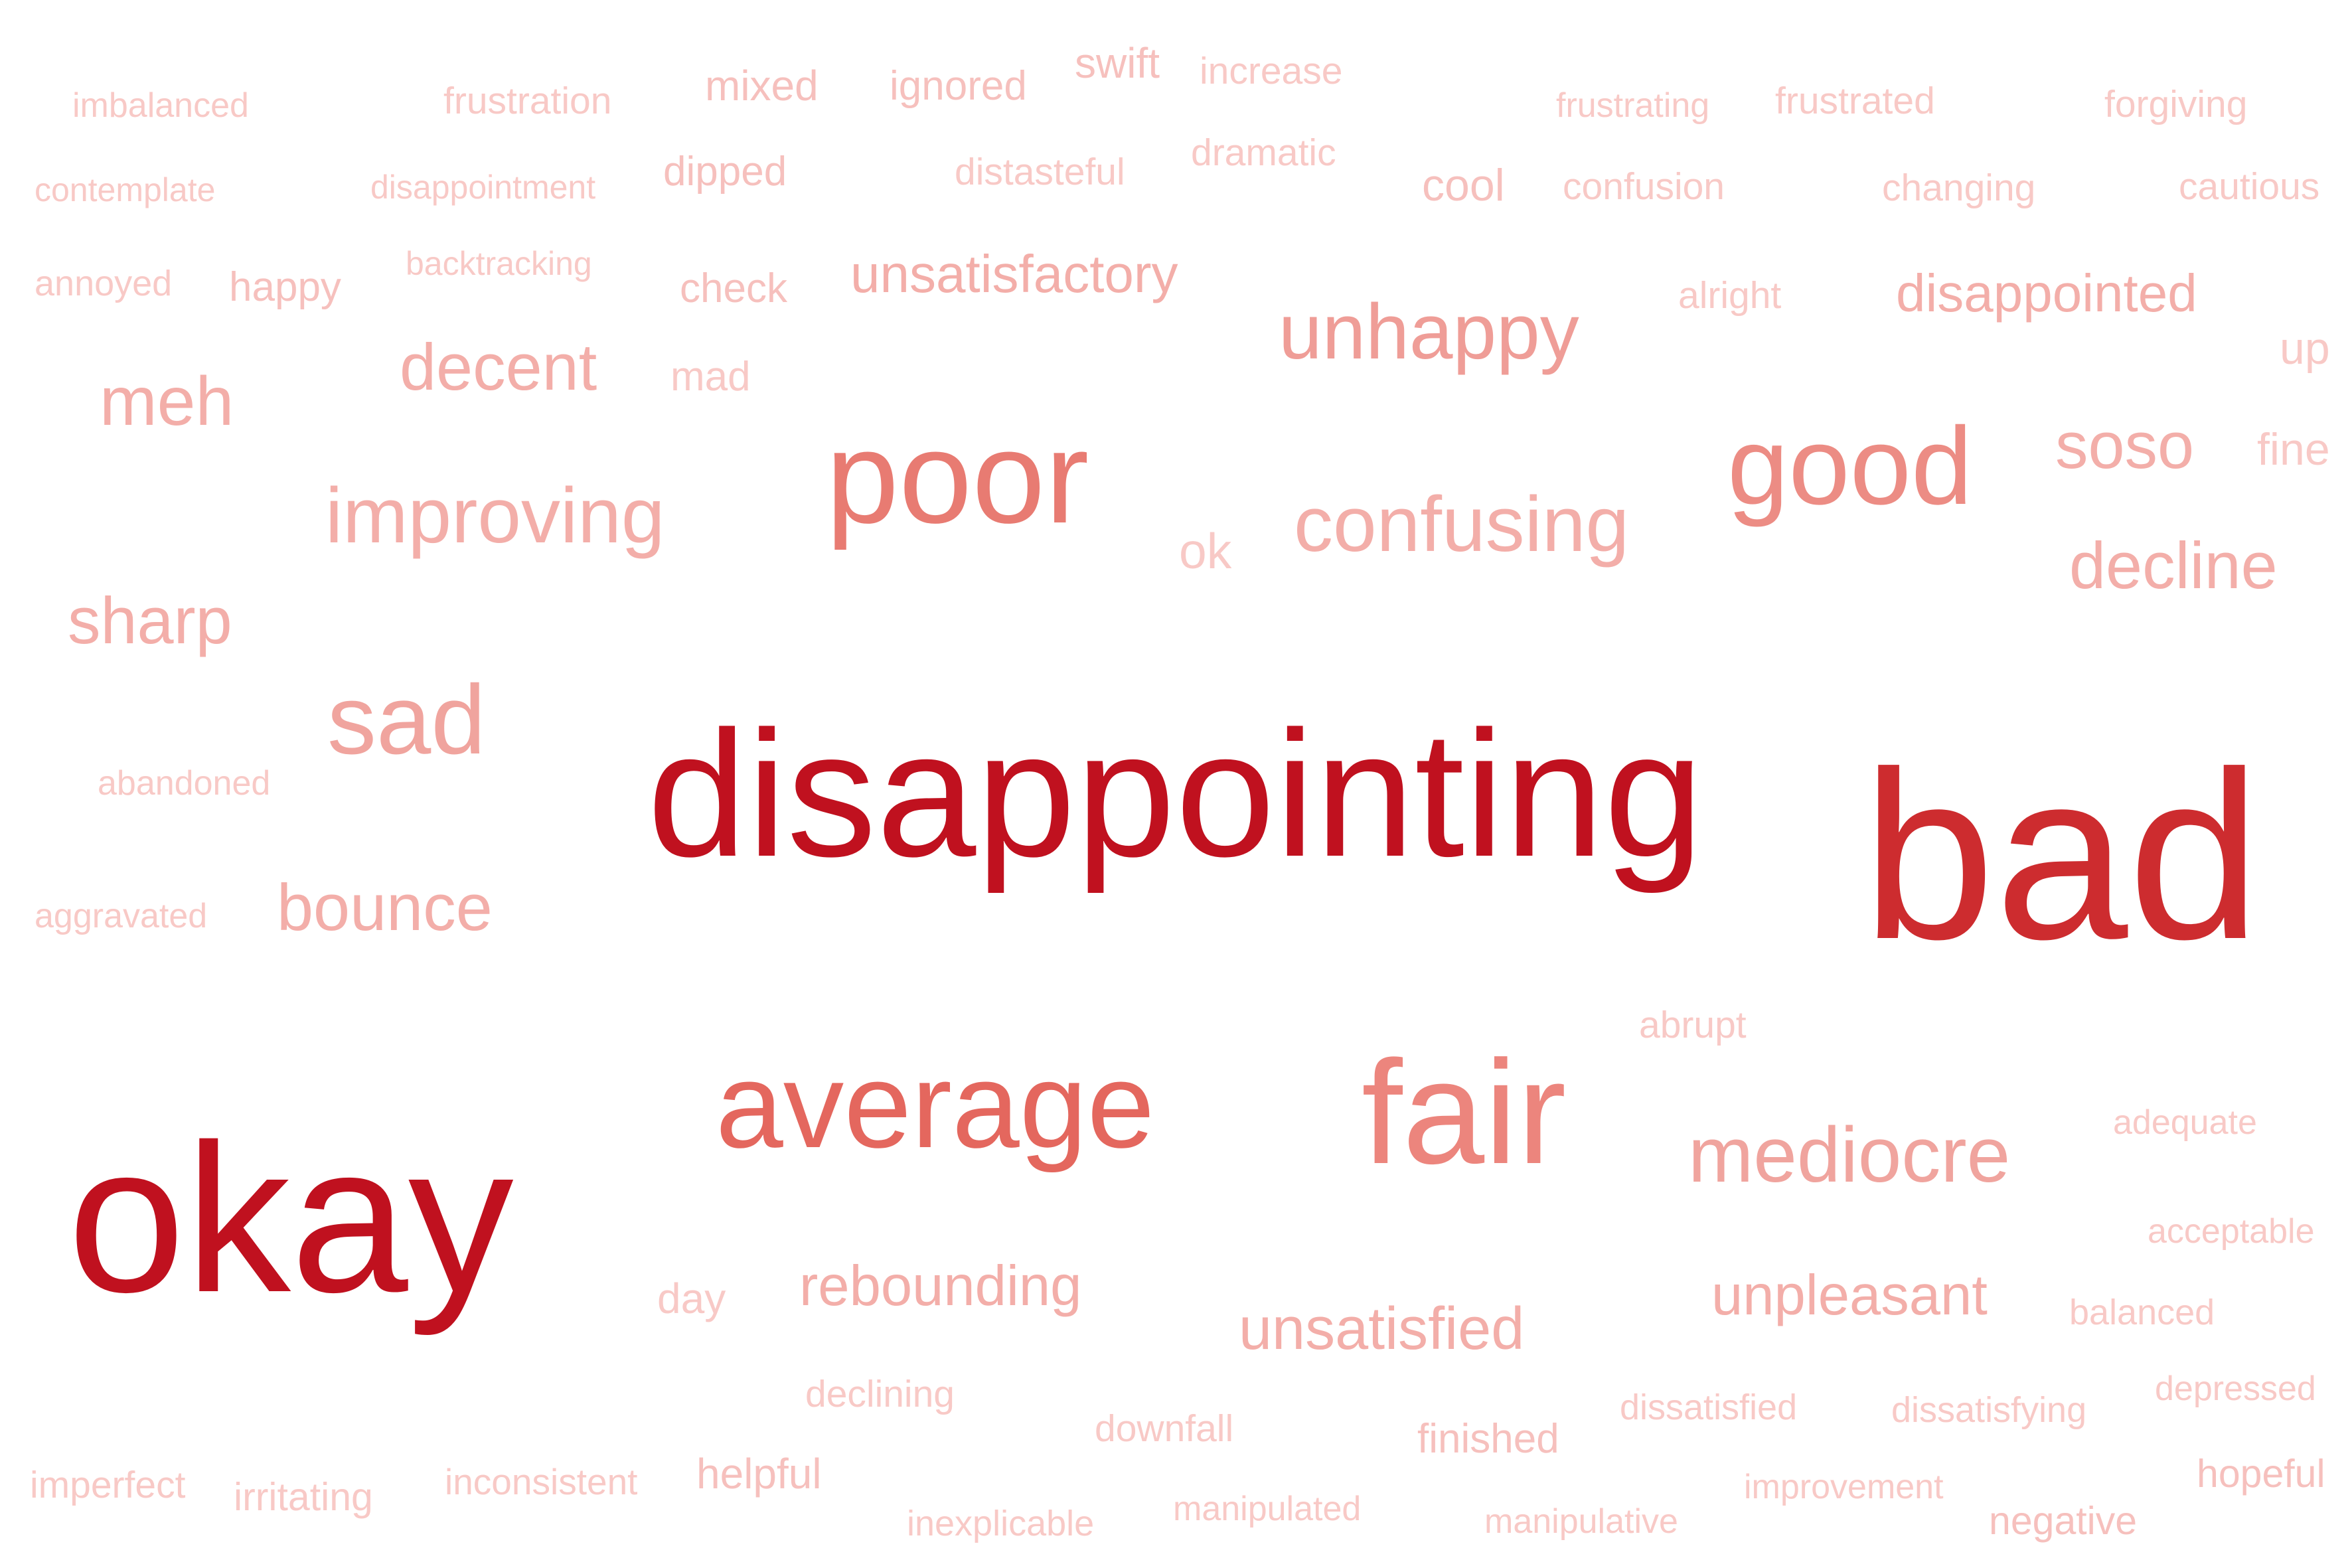  What do you see at coordinates (1989, 1410) in the screenshot?
I see `word: dissatisfying` at bounding box center [1989, 1410].